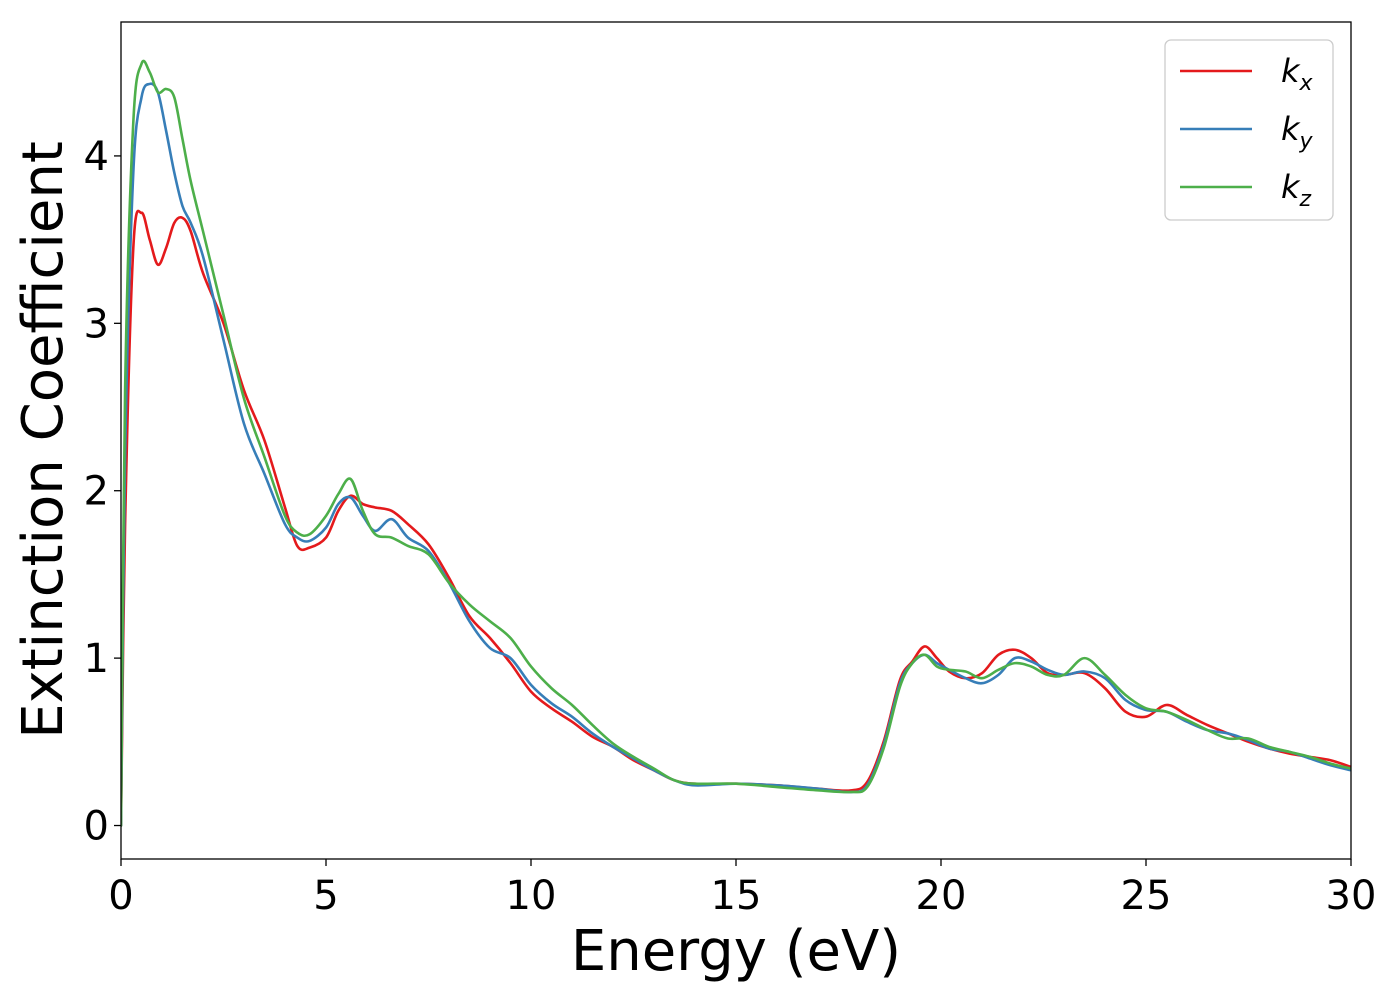  I want to click on y-tick-label: 3, so click(96, 324).